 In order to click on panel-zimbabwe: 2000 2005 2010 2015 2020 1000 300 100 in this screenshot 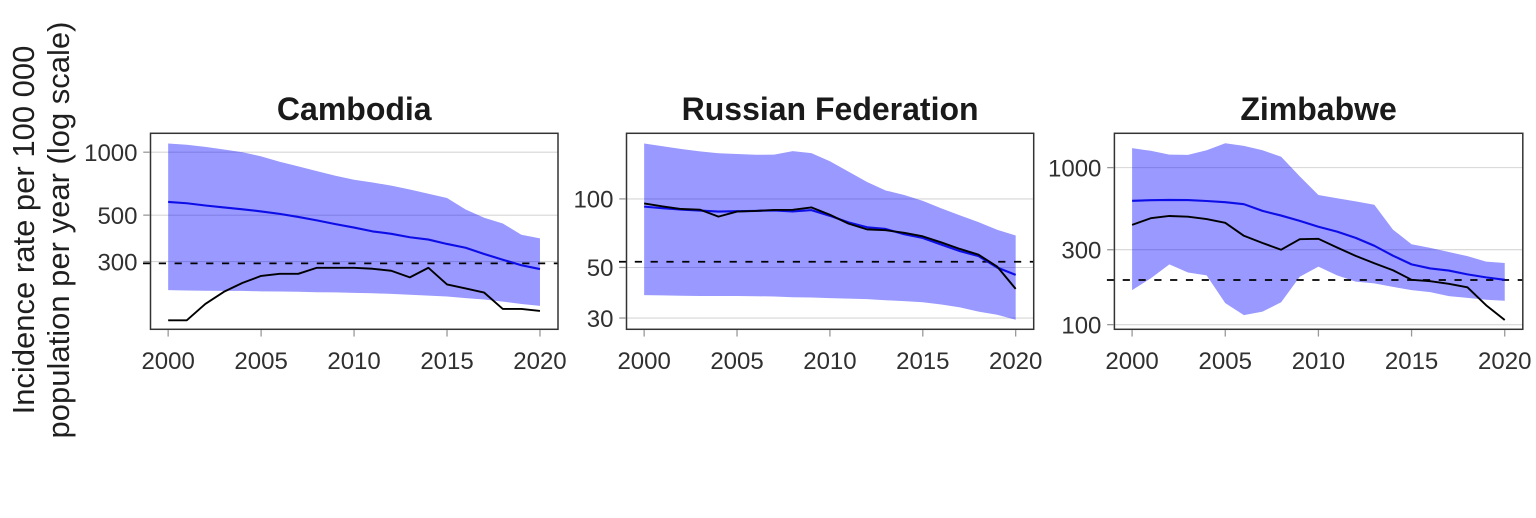, I will do `click(1289, 253)`.